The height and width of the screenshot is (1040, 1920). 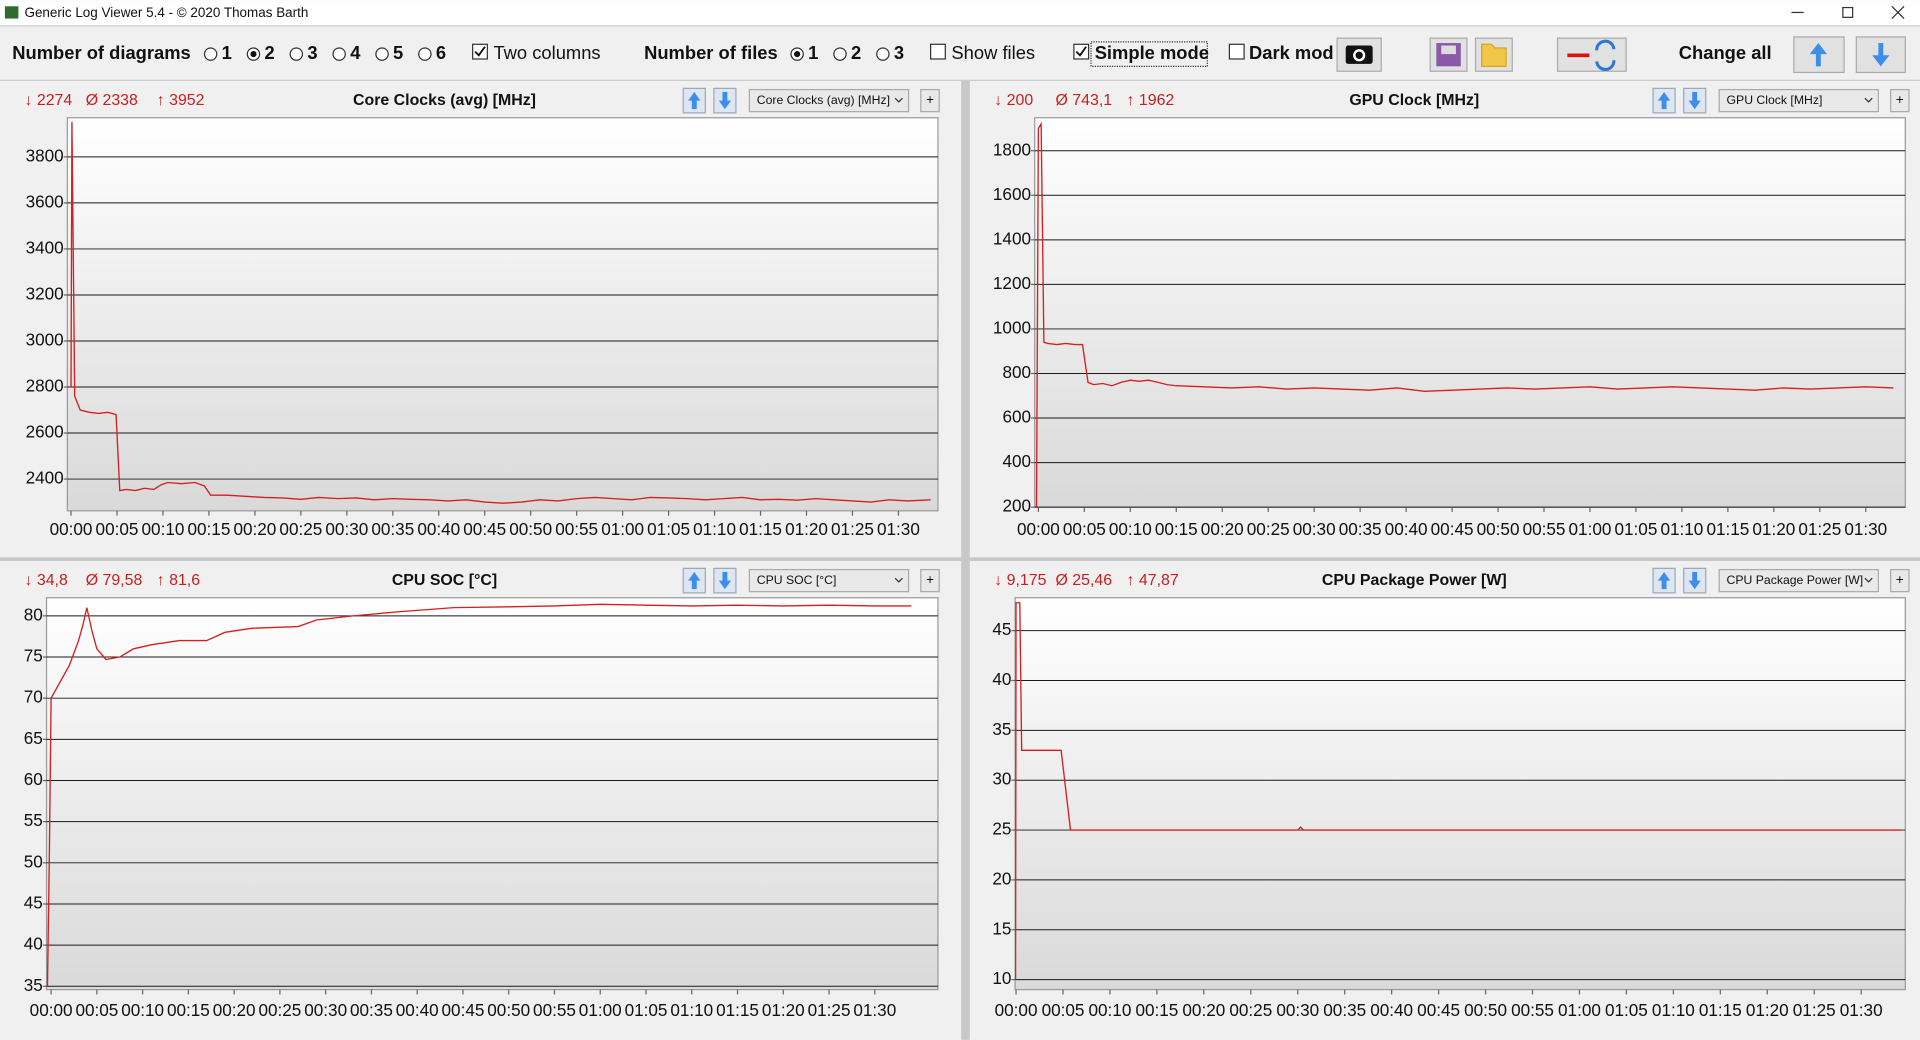 What do you see at coordinates (398, 52) in the screenshot?
I see `radio-label: 5` at bounding box center [398, 52].